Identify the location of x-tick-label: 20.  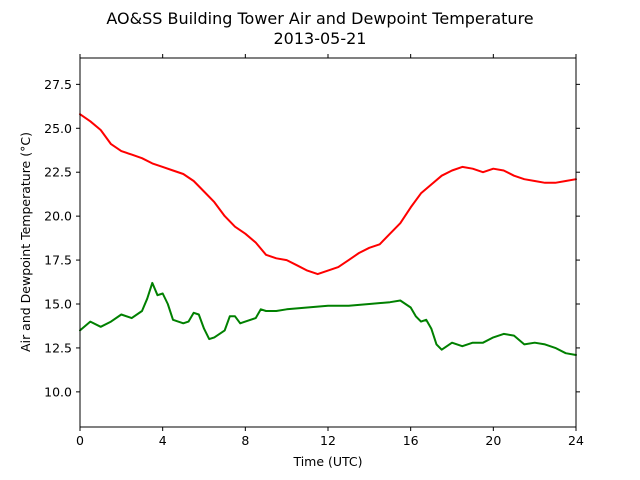
(493, 440).